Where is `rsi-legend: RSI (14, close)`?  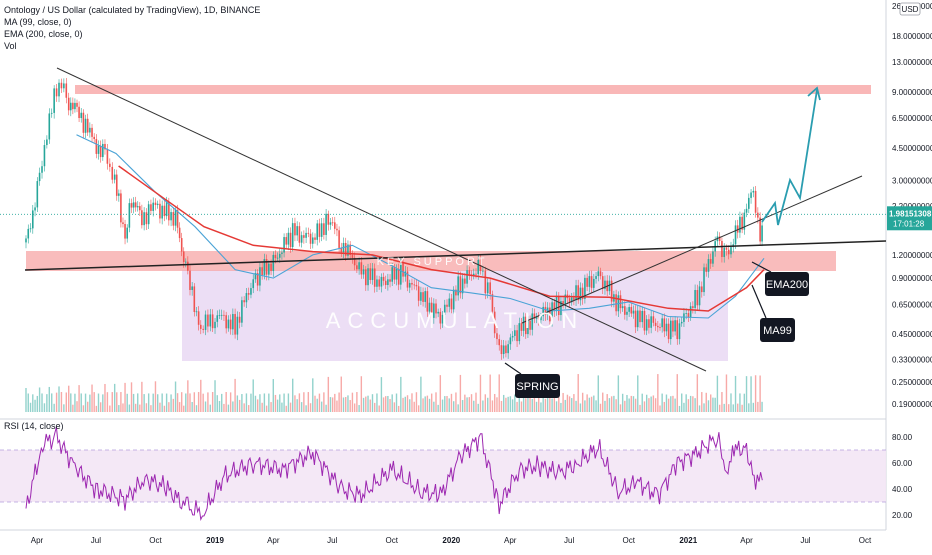
rsi-legend: RSI (14, close) is located at coordinates (34, 426).